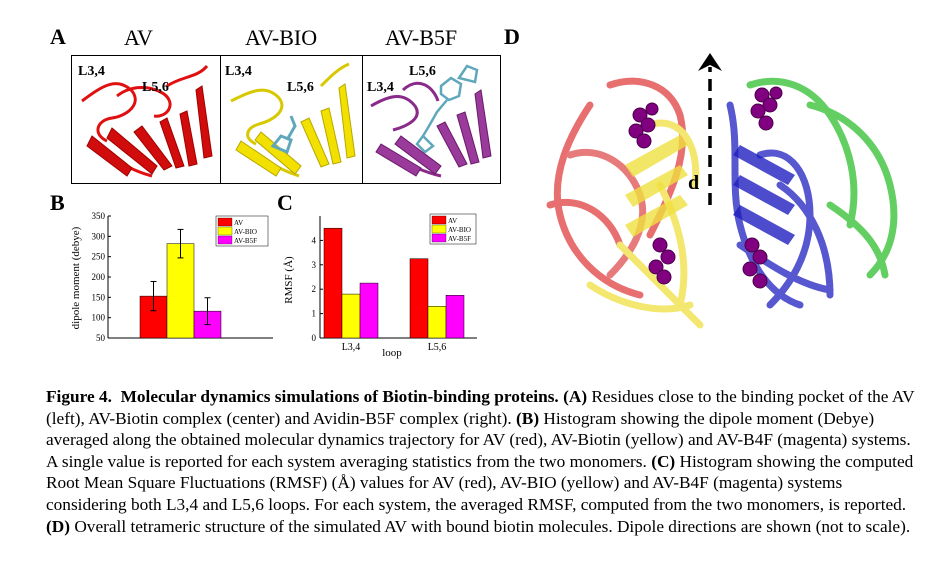 This screenshot has width=938, height=561. I want to click on chart-c-ytick-label: 3, so click(314, 265).